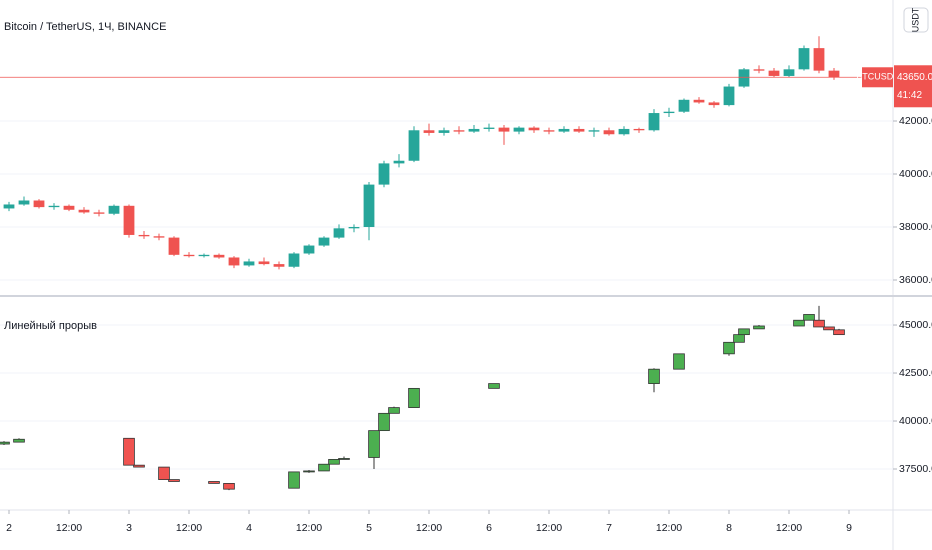  What do you see at coordinates (915, 280) in the screenshot?
I see `y-tick-label: 36000.00` at bounding box center [915, 280].